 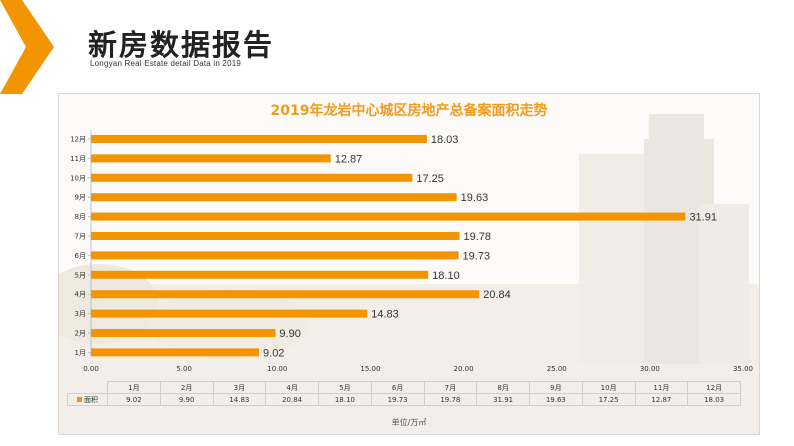 What do you see at coordinates (277, 369) in the screenshot?
I see `x-tick-label: 10.00` at bounding box center [277, 369].